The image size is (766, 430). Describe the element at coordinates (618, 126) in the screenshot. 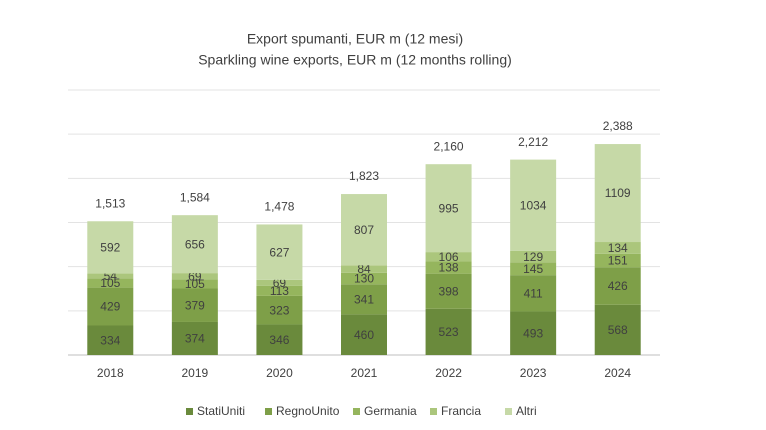

I see `total-label: 2,388` at that location.